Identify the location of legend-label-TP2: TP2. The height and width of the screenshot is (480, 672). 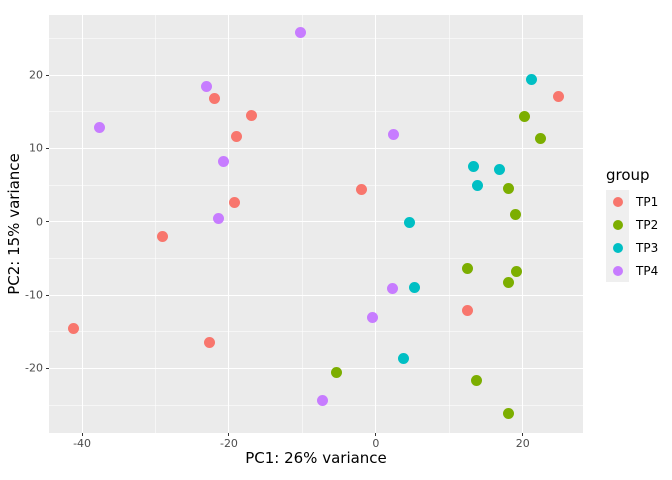
(647, 224).